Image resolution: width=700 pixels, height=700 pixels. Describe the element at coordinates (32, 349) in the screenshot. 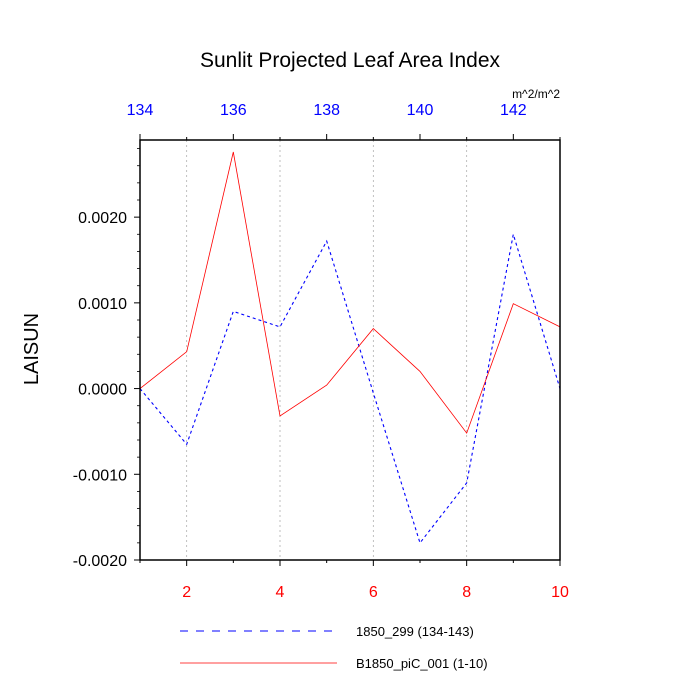

I see `y-axis-label: LAISUN` at that location.